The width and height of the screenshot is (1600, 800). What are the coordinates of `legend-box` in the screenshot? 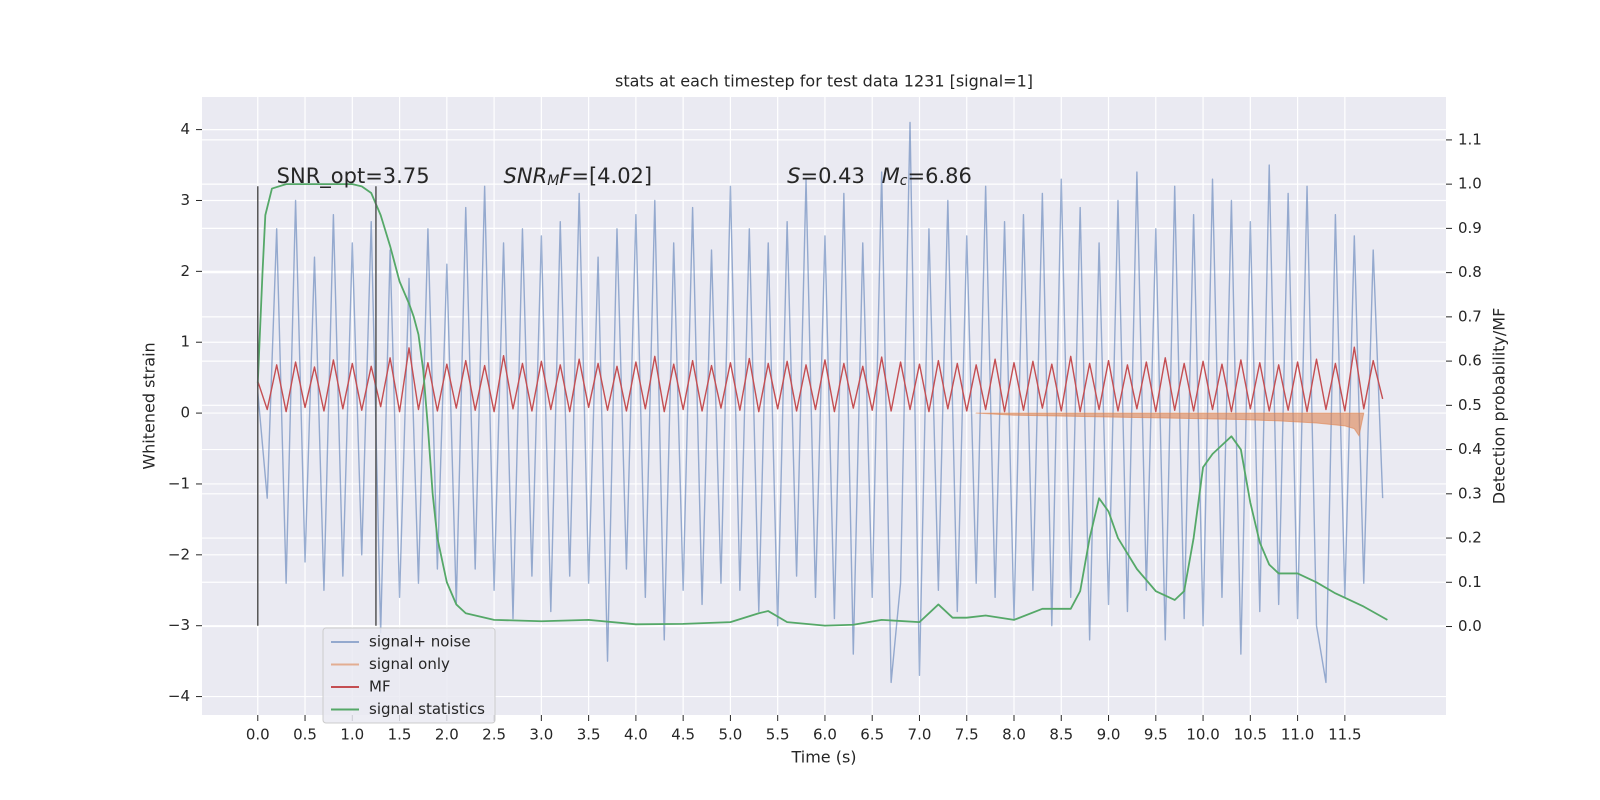 It's located at (409, 675).